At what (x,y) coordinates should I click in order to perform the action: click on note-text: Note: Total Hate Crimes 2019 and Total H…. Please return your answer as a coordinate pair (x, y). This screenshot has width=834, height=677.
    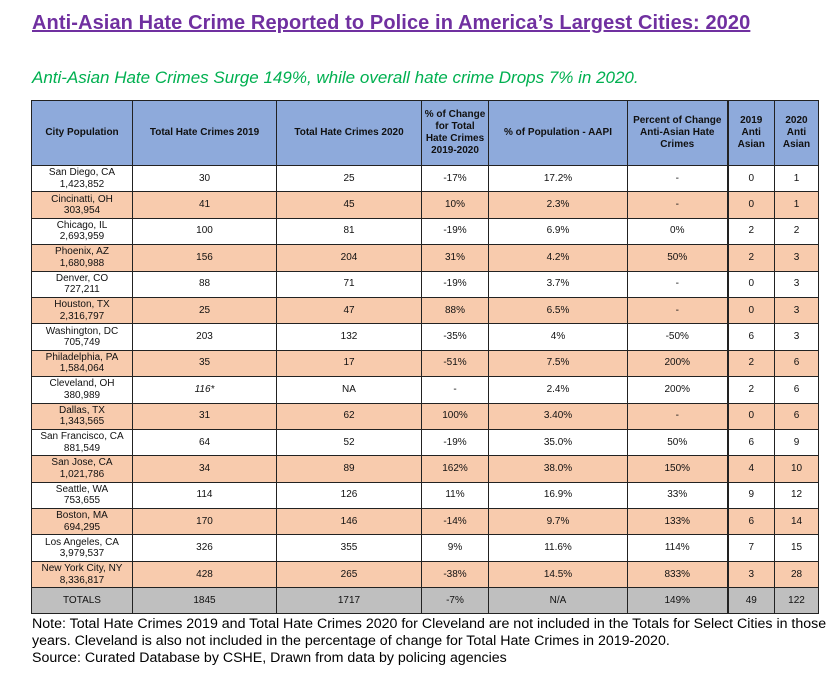
    Looking at the image, I should click on (429, 632).